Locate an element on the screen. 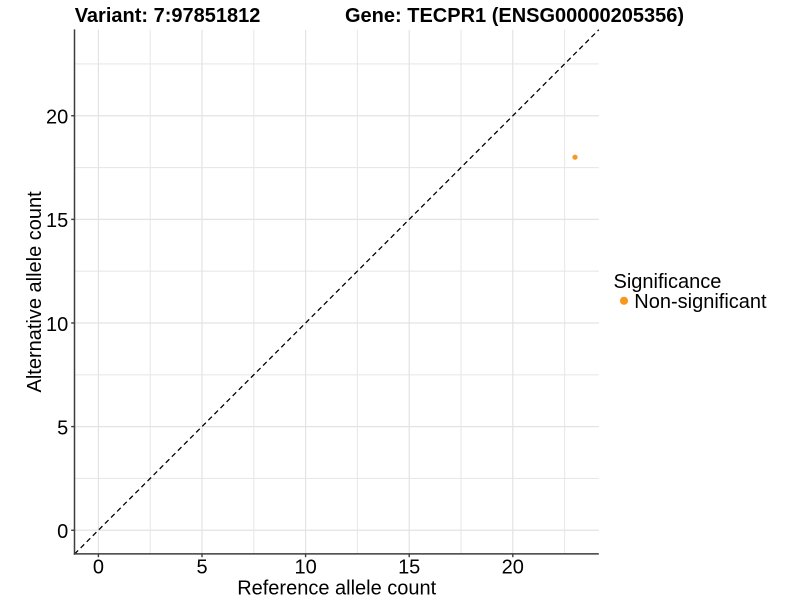 The width and height of the screenshot is (800, 600). svg-text: Variant: 7:97851812 is located at coordinates (168, 16).